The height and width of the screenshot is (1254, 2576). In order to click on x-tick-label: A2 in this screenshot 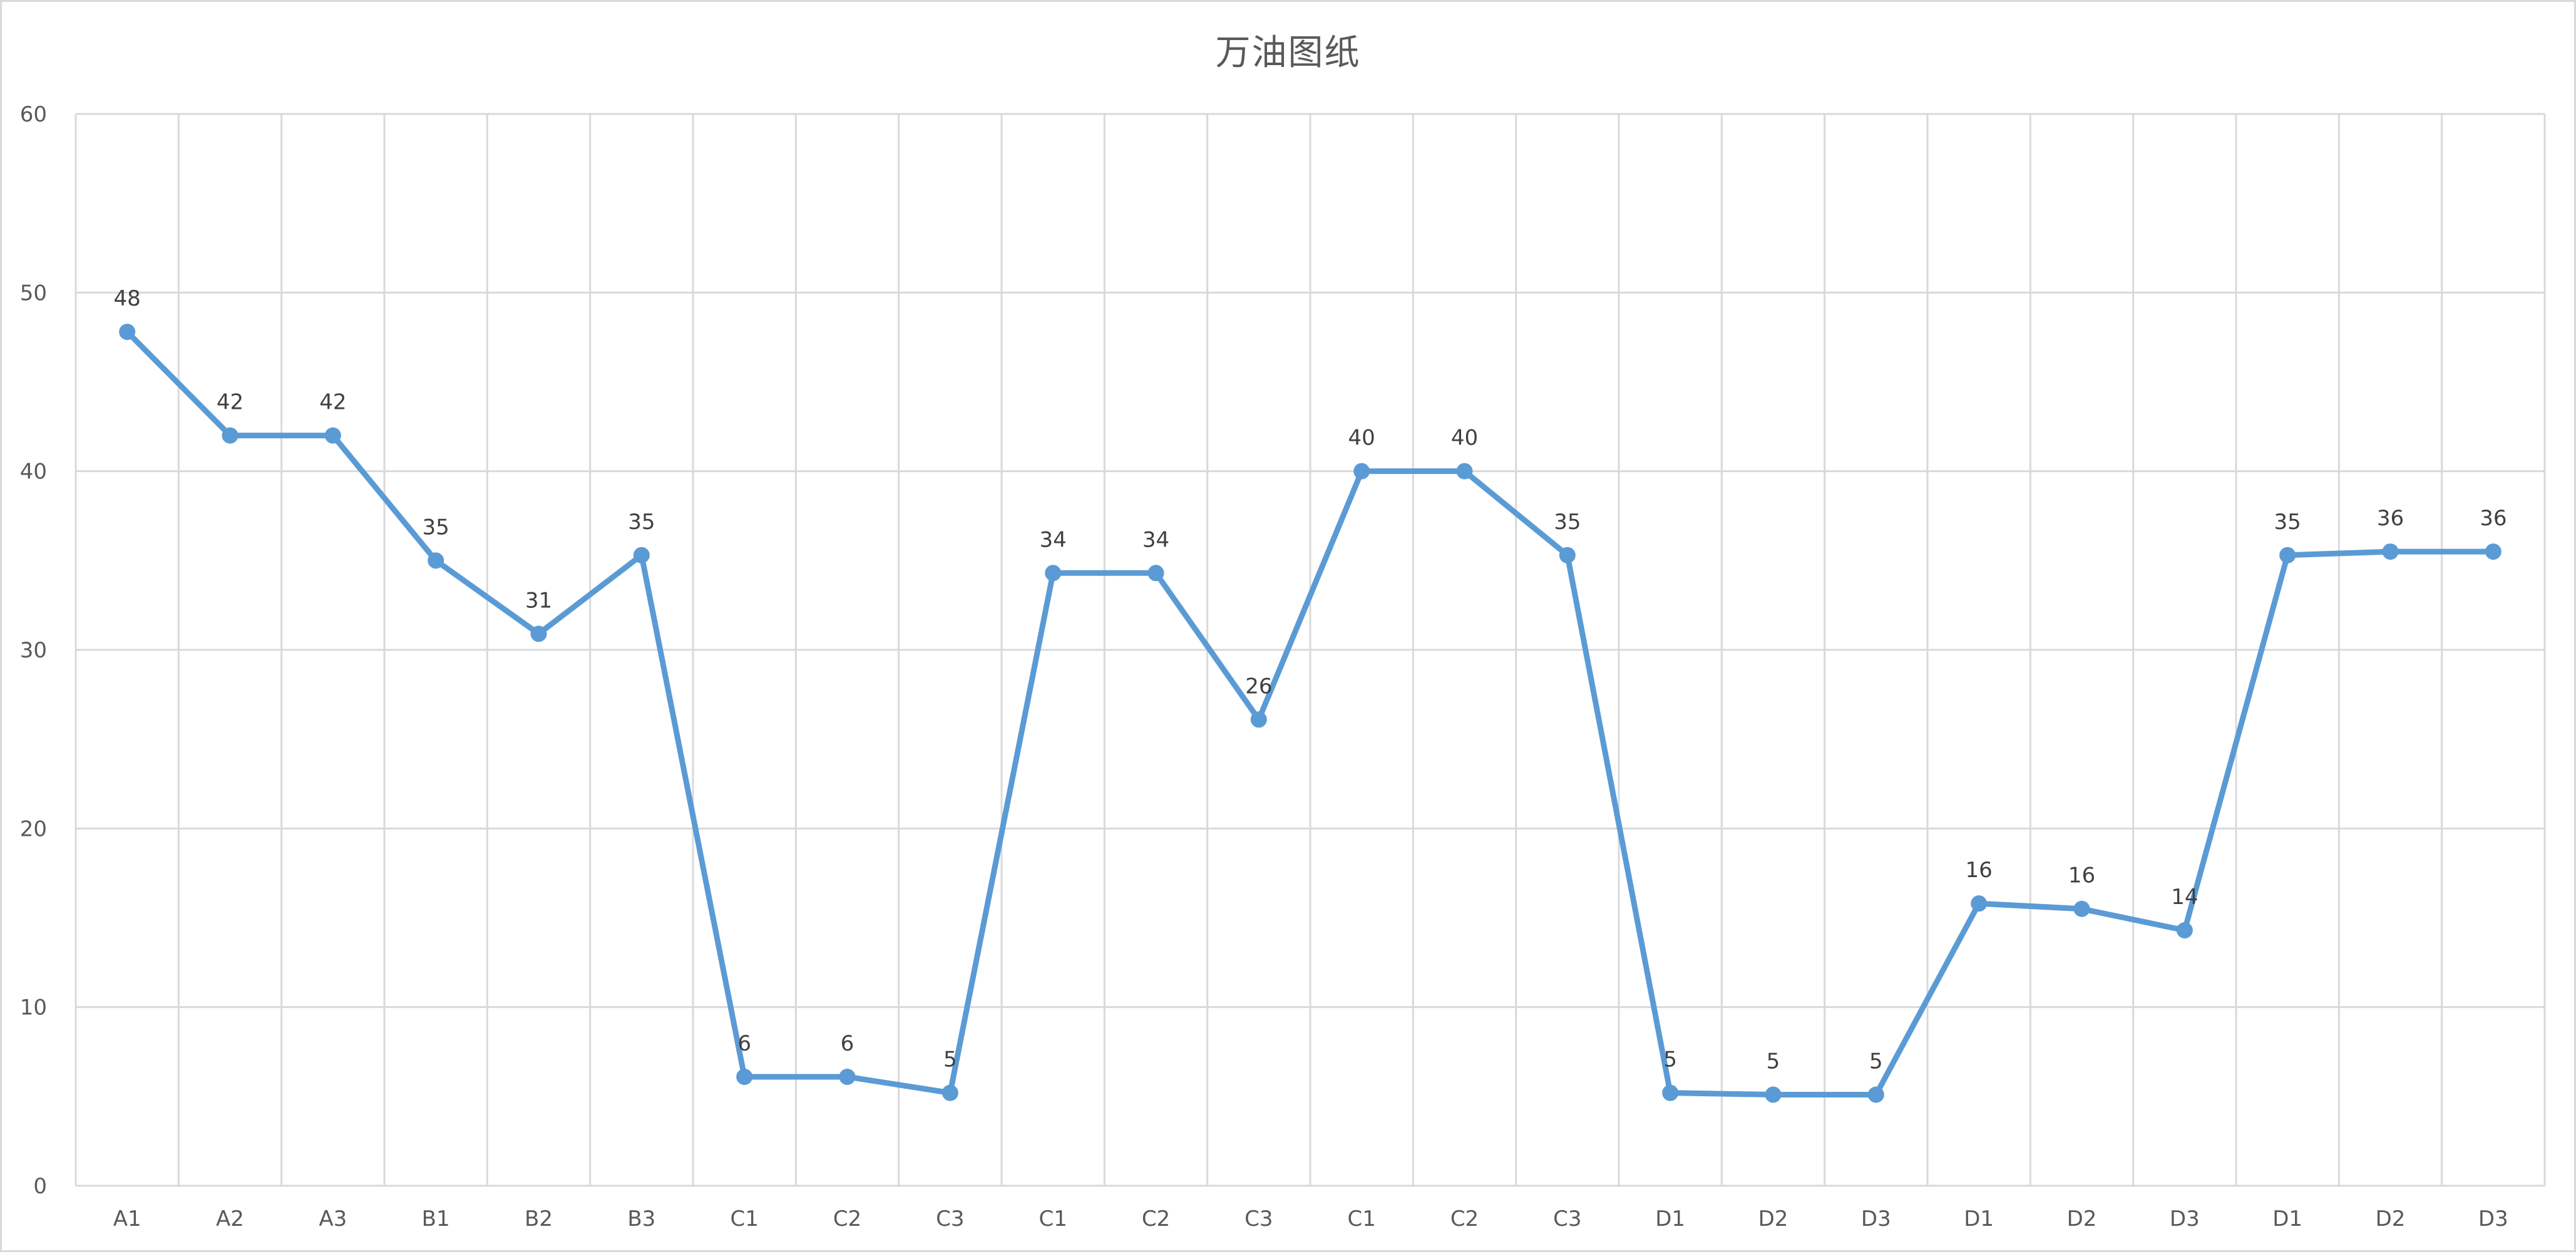, I will do `click(230, 1218)`.